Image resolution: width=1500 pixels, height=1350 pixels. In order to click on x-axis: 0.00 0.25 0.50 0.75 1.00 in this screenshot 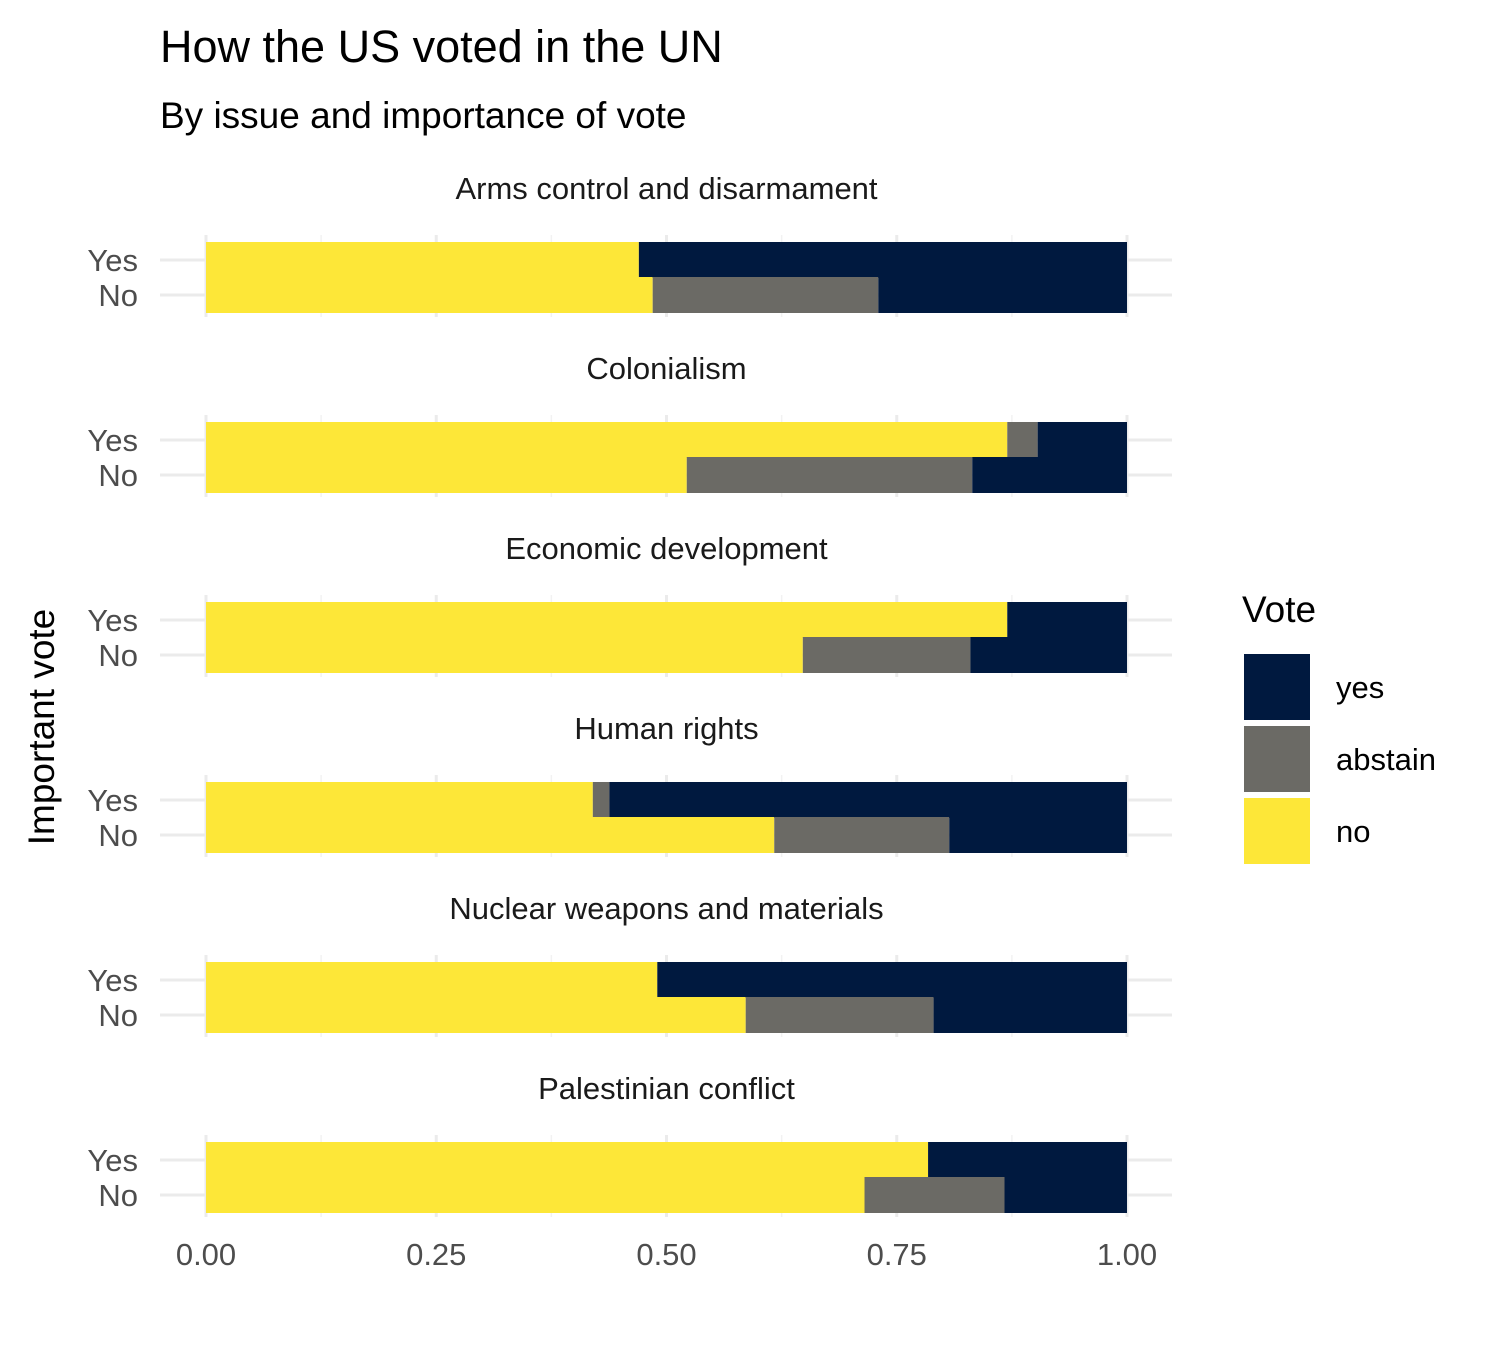, I will do `click(666, 1254)`.